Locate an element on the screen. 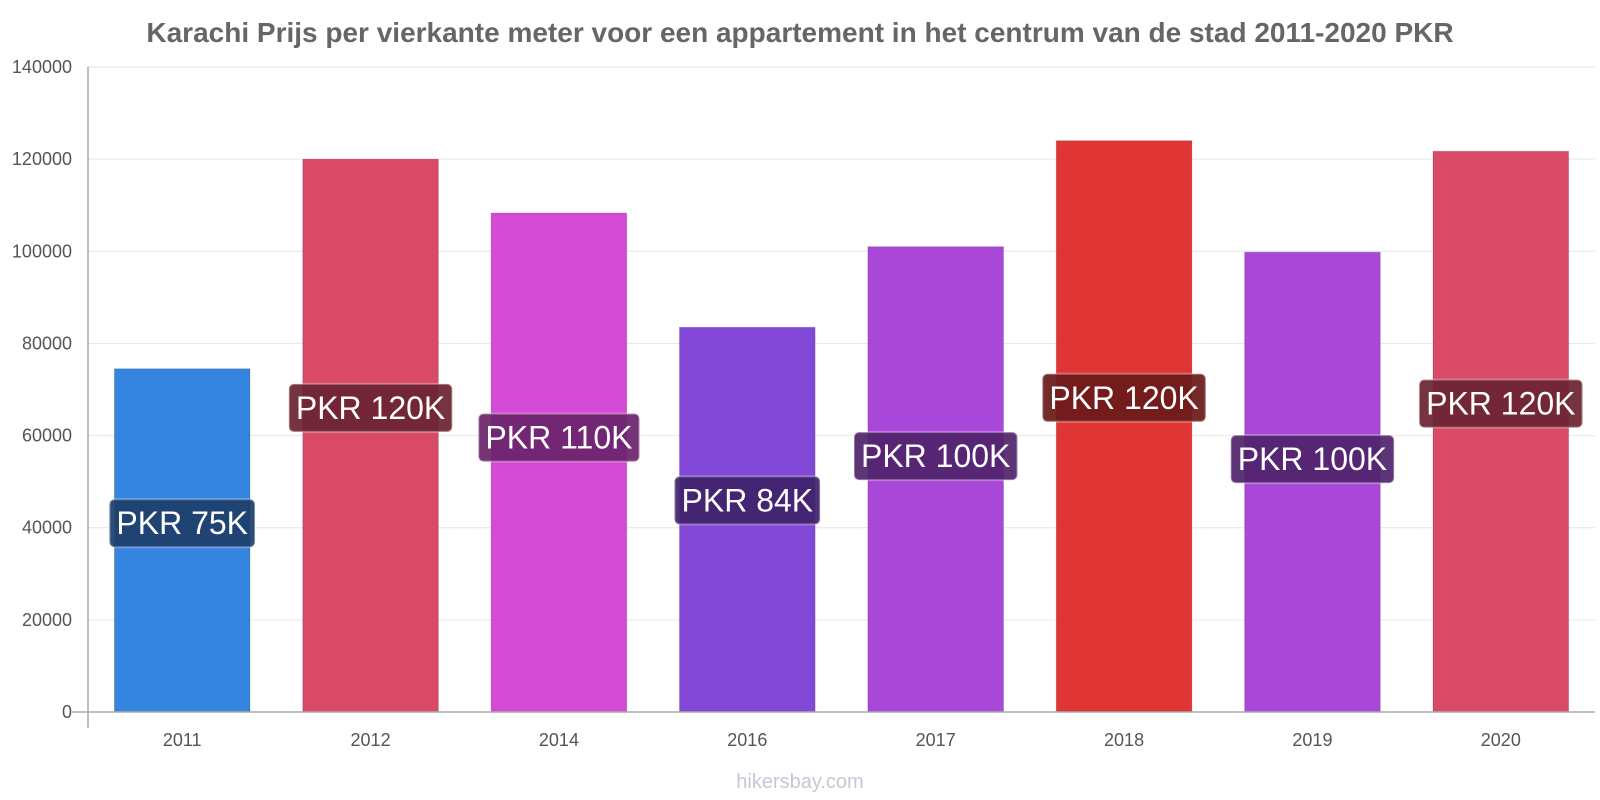 This screenshot has width=1600, height=800. data-label-text: PKR 75K is located at coordinates (182, 523).